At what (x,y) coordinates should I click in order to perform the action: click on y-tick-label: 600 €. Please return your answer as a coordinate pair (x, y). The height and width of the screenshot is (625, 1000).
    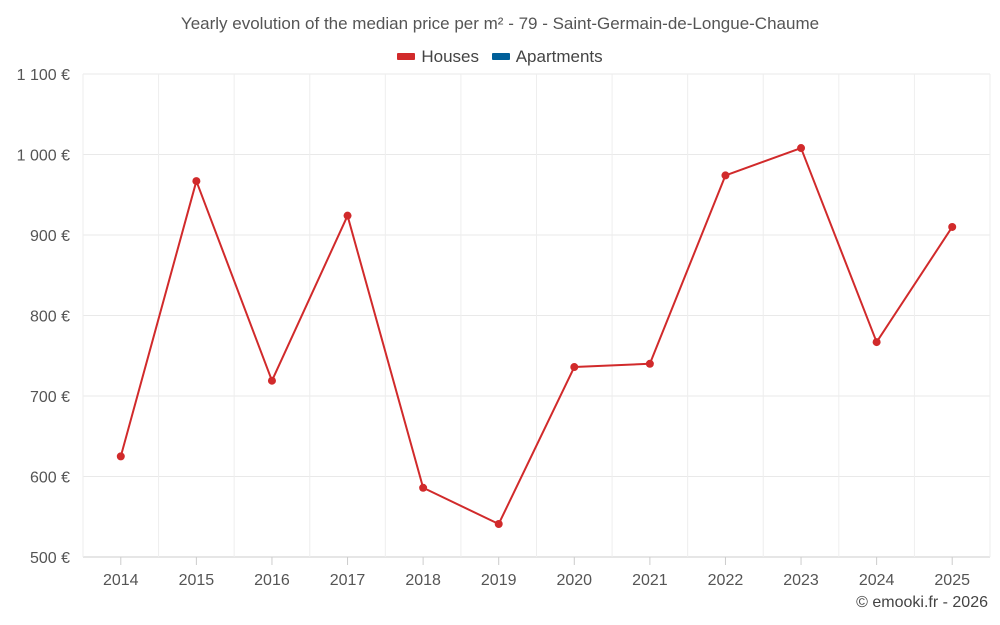
    Looking at the image, I should click on (50, 478).